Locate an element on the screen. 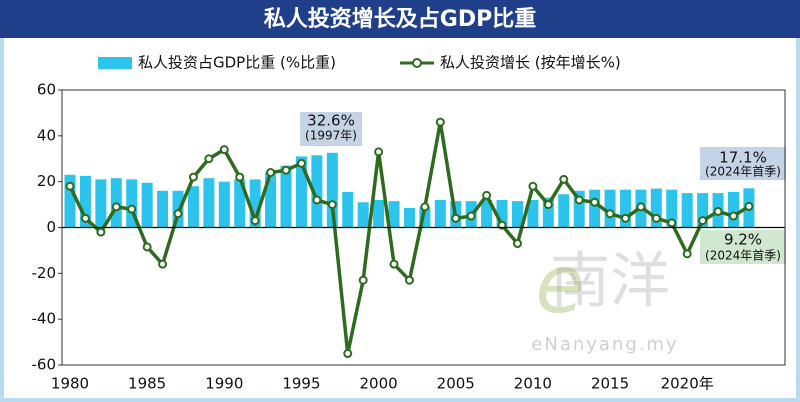 Image resolution: width=800 pixels, height=402 pixels. y-tick-label: 40 is located at coordinates (46, 135).